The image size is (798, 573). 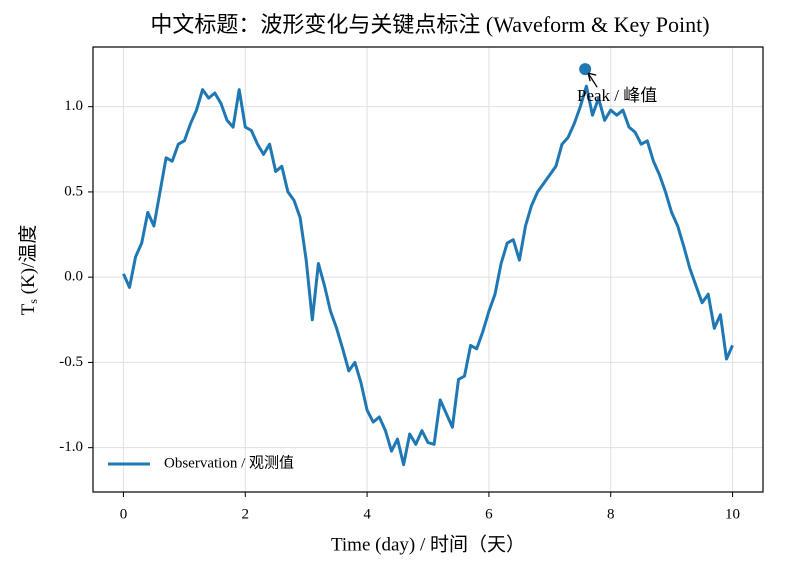 I want to click on y-tick-label: 0.5, so click(x=73, y=191).